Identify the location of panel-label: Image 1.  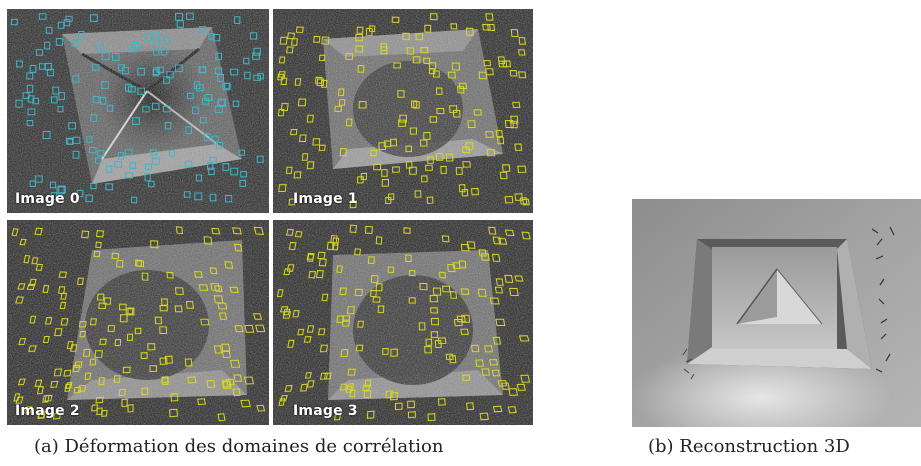
(325, 199).